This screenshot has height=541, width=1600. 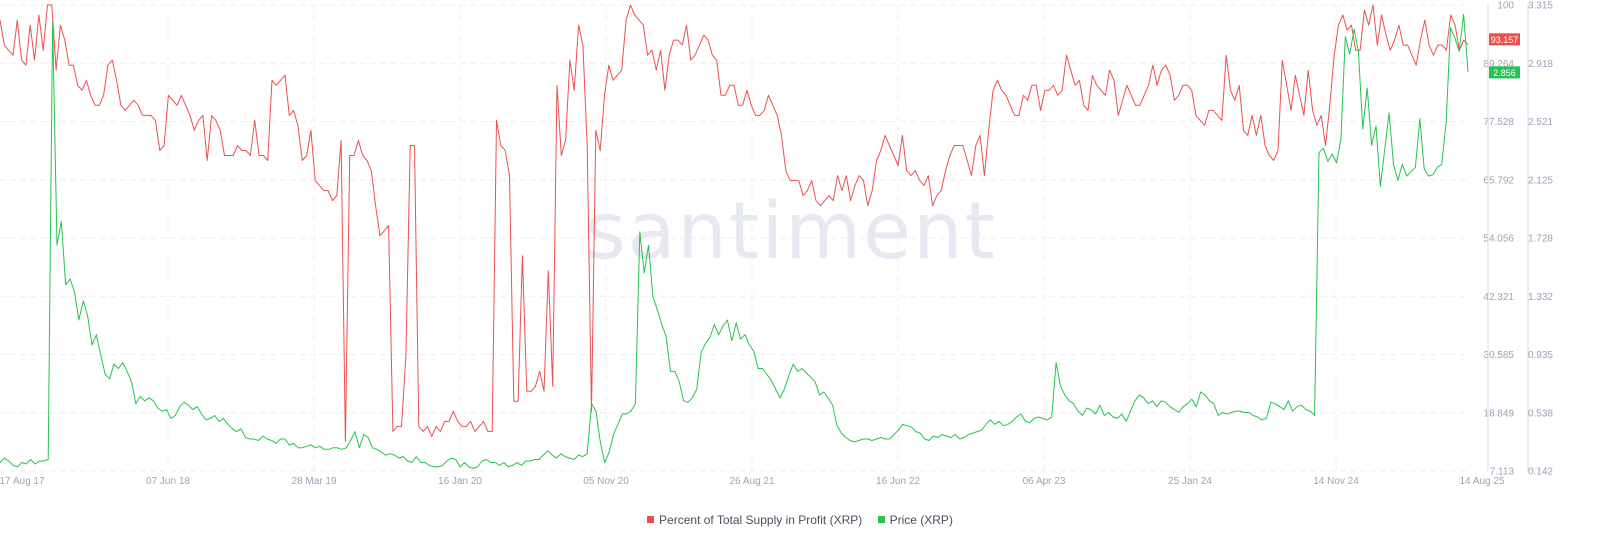 I want to click on legend-item-price: Price (XRP), so click(x=915, y=519).